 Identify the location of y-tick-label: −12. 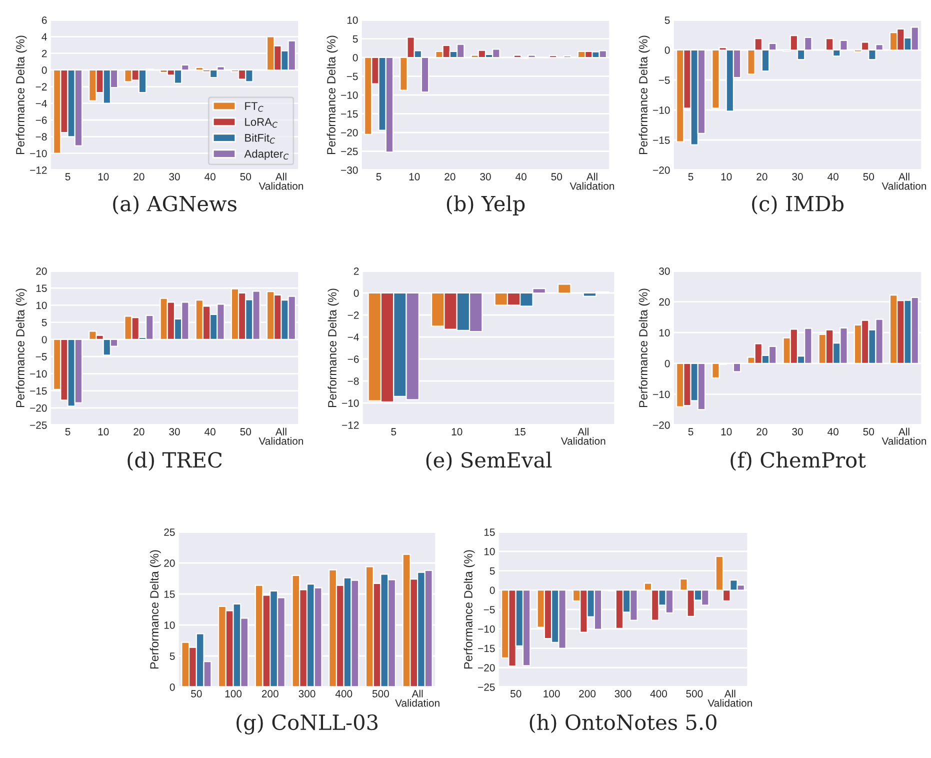
(350, 425).